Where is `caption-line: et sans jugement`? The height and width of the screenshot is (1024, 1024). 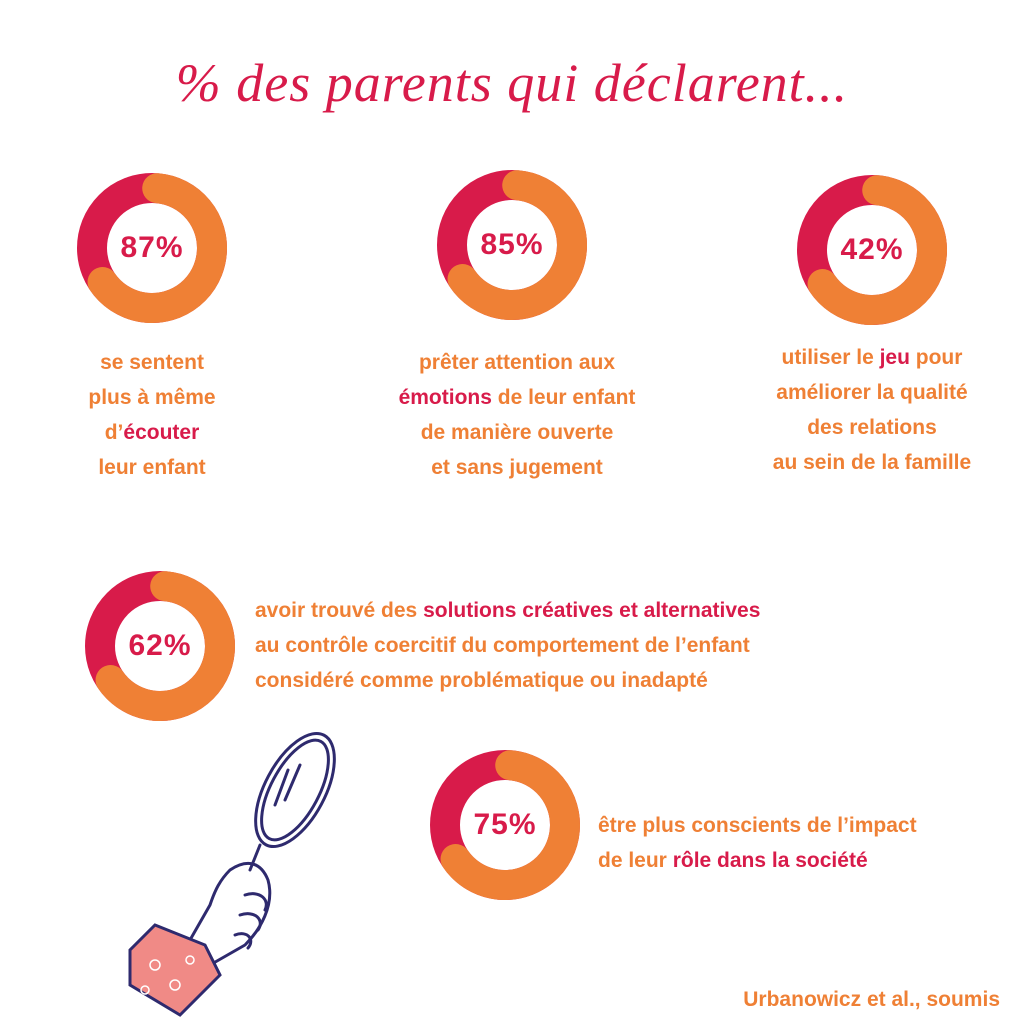 caption-line: et sans jugement is located at coordinates (517, 467).